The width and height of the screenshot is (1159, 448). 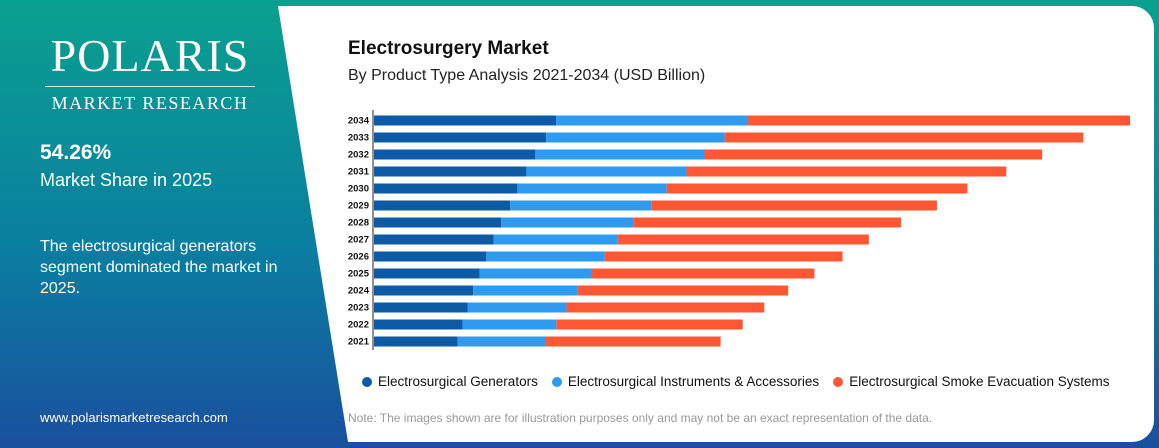 What do you see at coordinates (359, 121) in the screenshot?
I see `y-tick-label: 2034` at bounding box center [359, 121].